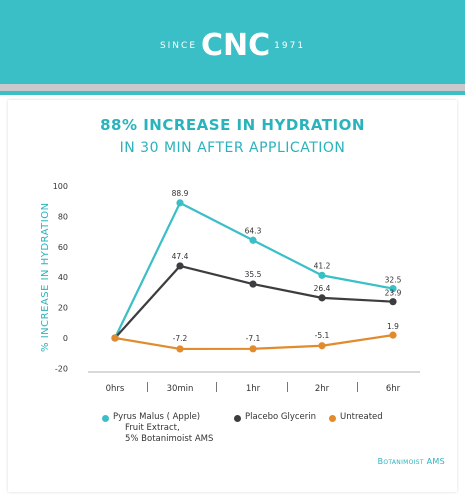 The width and height of the screenshot is (465, 500). Describe the element at coordinates (253, 389) in the screenshot. I see `x-tick-label: 1hr` at that location.